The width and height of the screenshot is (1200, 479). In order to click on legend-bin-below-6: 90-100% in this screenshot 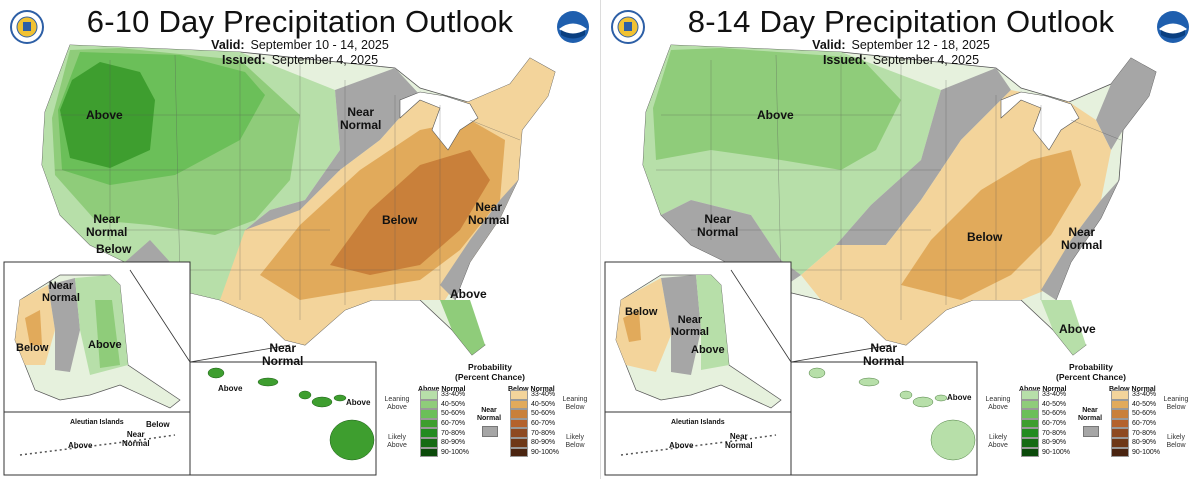, I will do `click(534, 452)`.